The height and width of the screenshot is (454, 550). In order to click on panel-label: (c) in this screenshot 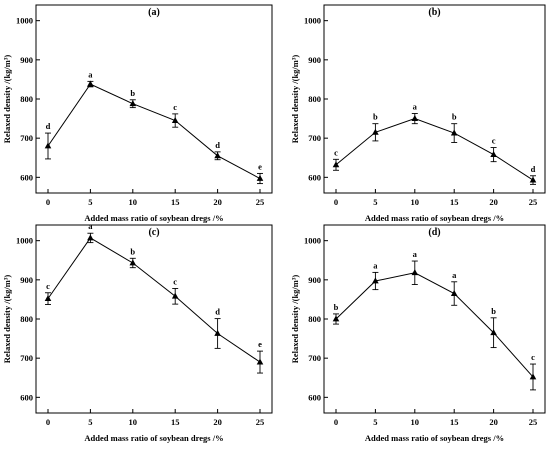, I will do `click(153, 232)`.